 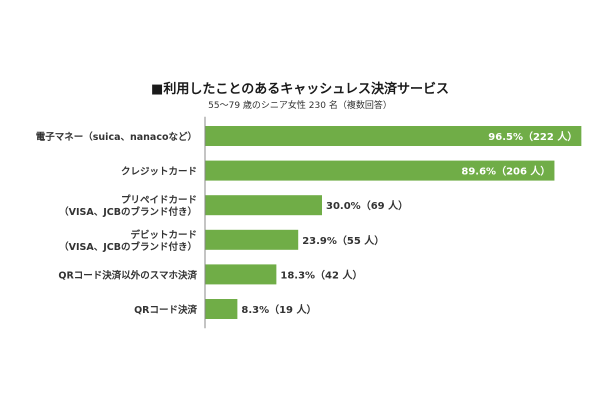 I want to click on data-label: 8.3%（19 人）, so click(x=278, y=309).